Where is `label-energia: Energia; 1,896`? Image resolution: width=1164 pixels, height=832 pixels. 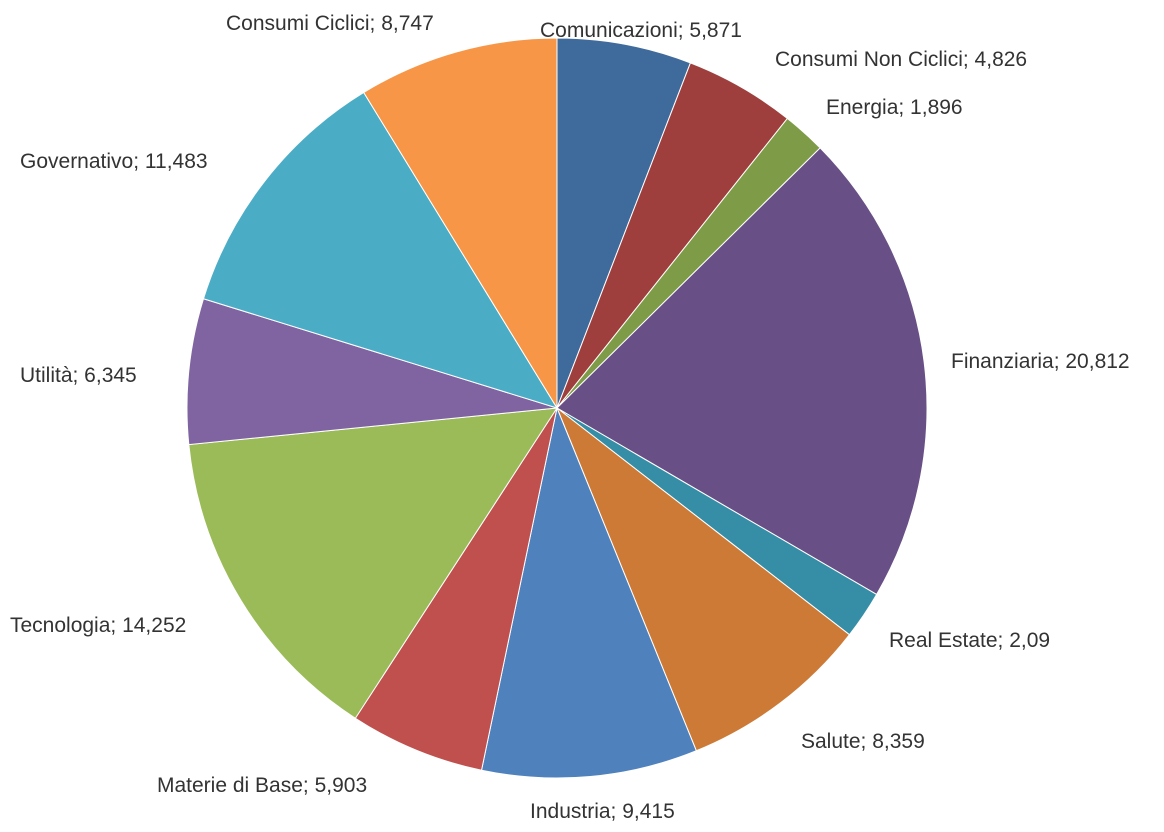 label-energia: Energia; 1,896 is located at coordinates (894, 107).